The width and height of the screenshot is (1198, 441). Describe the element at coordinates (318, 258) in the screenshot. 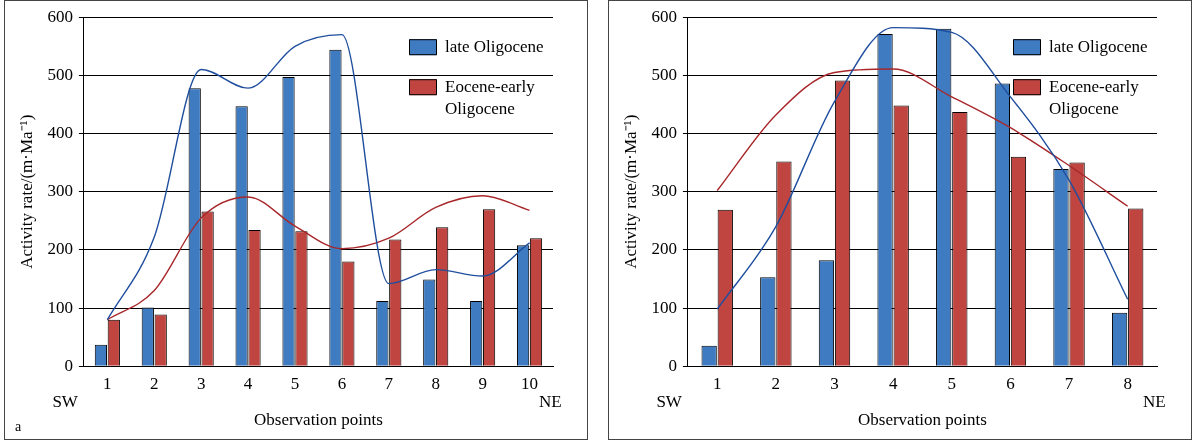

I see `line-series` at that location.